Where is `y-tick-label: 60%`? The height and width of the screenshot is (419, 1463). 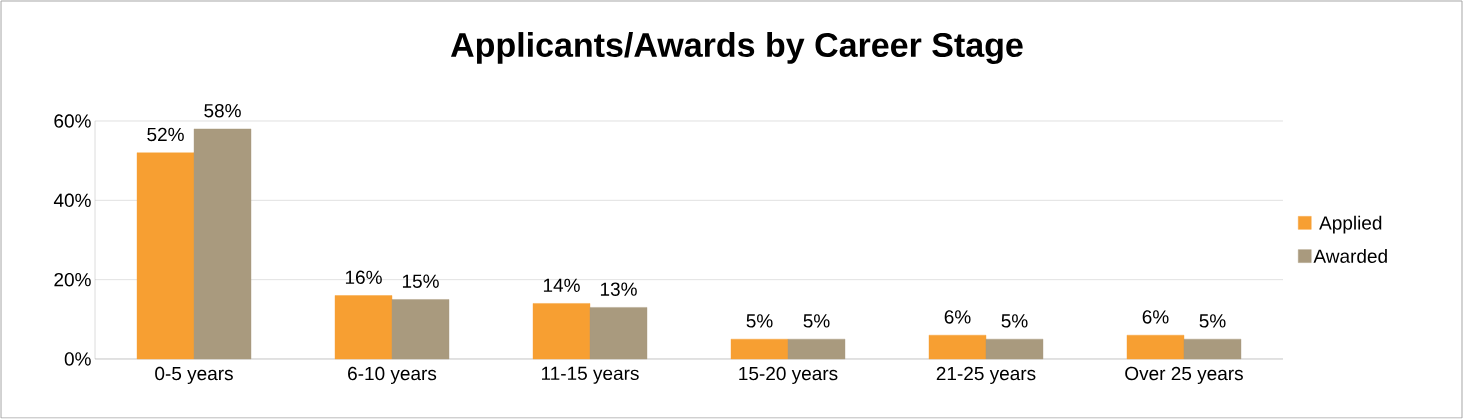
y-tick-label: 60% is located at coordinates (72, 121).